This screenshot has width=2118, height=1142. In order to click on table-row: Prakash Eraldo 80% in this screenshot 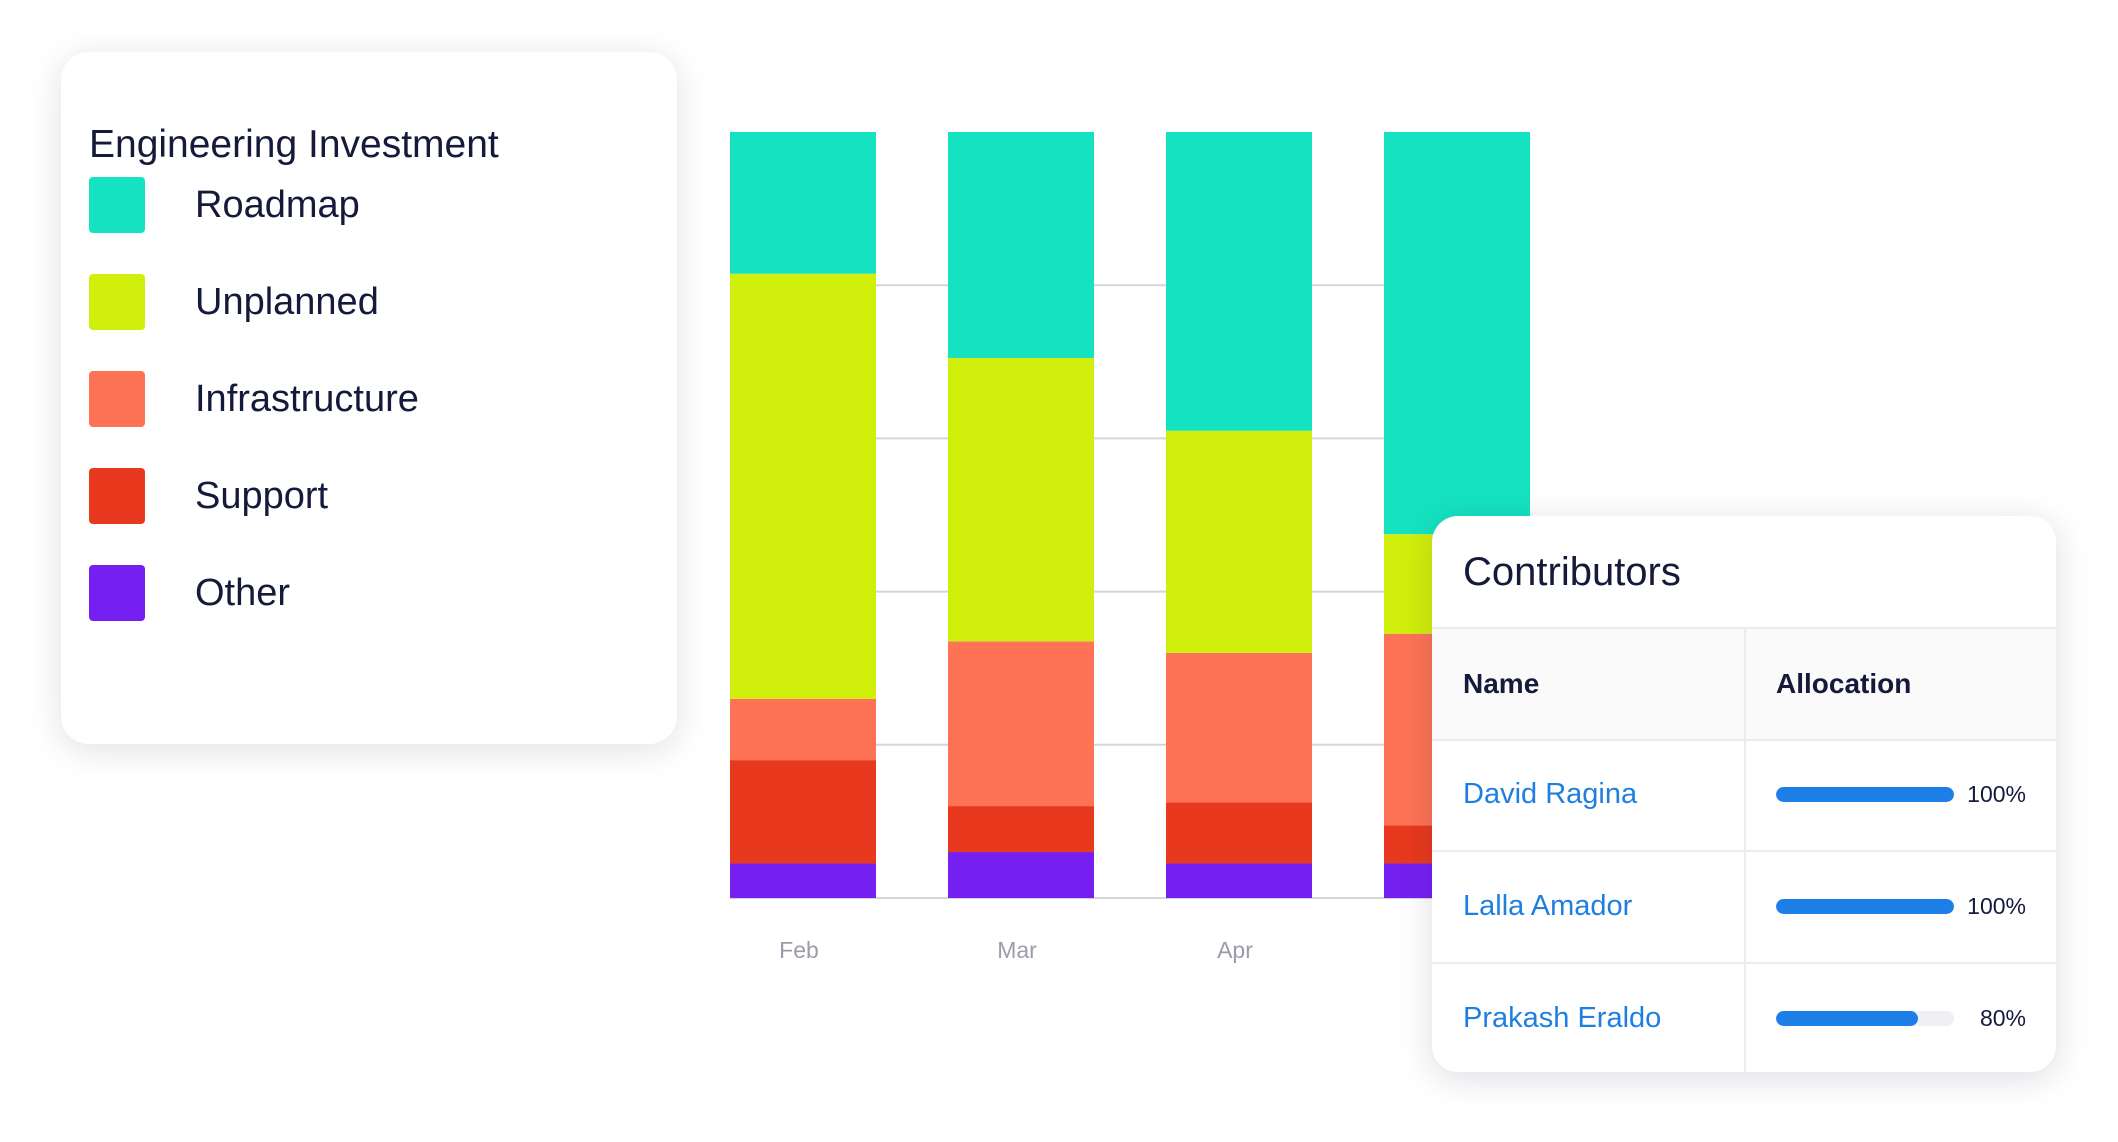, I will do `click(1744, 1017)`.